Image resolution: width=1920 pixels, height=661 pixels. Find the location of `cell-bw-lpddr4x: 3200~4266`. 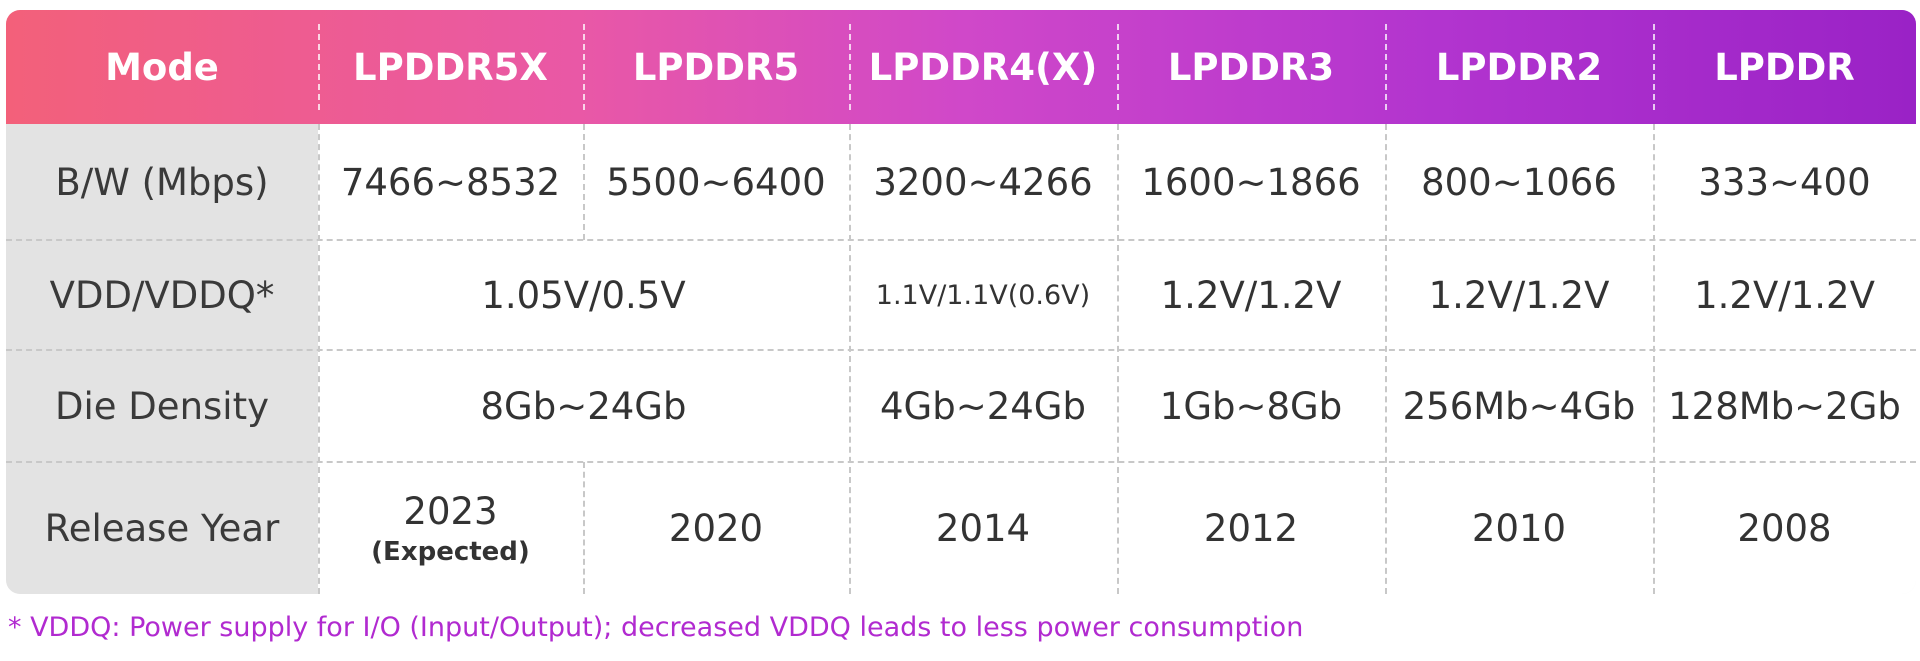

cell-bw-lpddr4x: 3200~4266 is located at coordinates (983, 182).